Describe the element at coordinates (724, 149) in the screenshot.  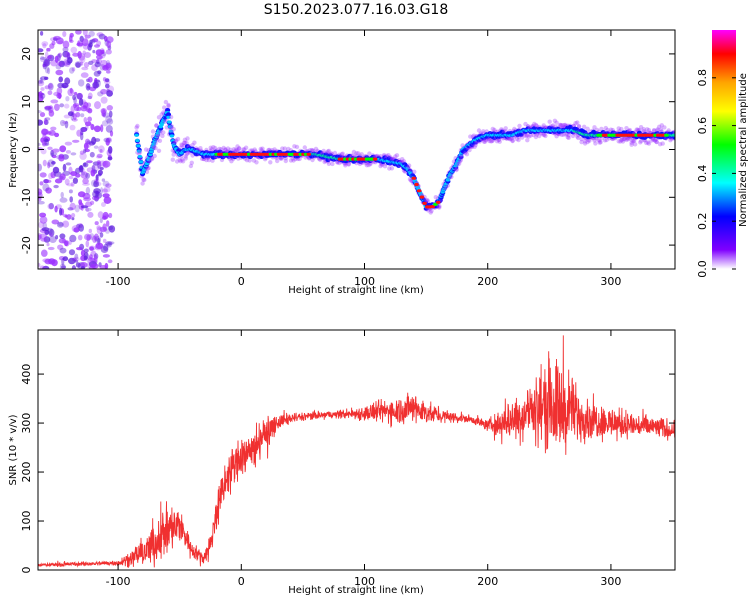
I see `colorbar-gradient` at that location.